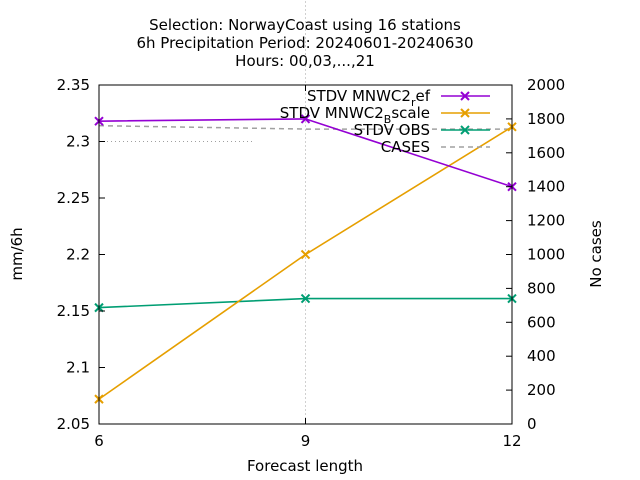 The width and height of the screenshot is (640, 480). I want to click on y2-tick-label: 1600, so click(546, 153).